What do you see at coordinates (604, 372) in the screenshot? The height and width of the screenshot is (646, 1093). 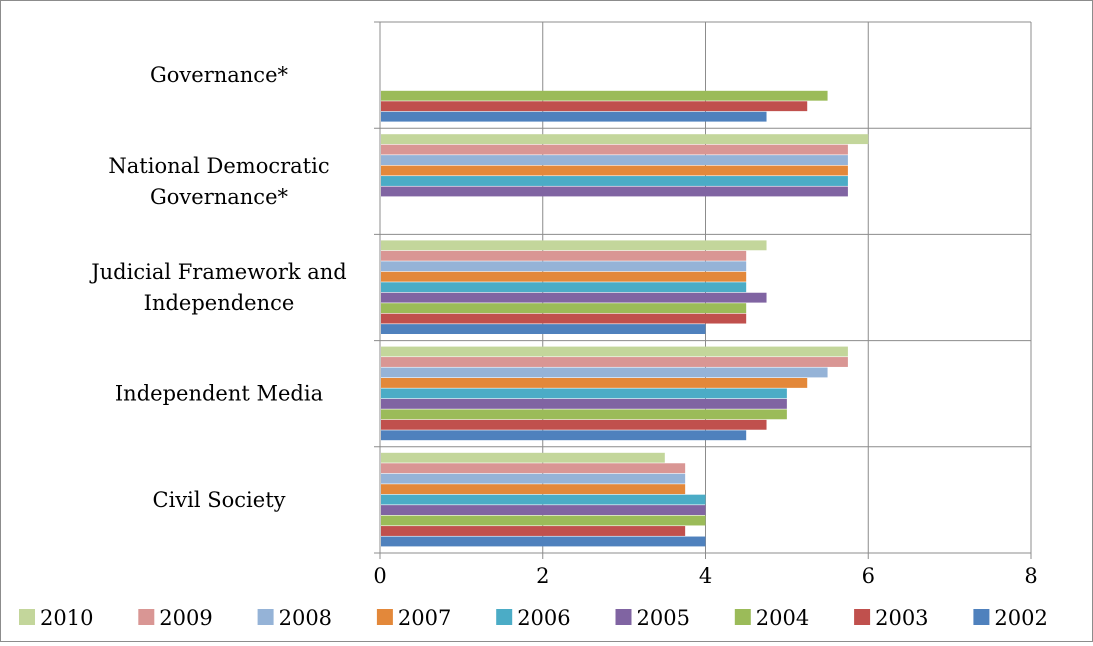 I see `bar-independent-media-2008` at bounding box center [604, 372].